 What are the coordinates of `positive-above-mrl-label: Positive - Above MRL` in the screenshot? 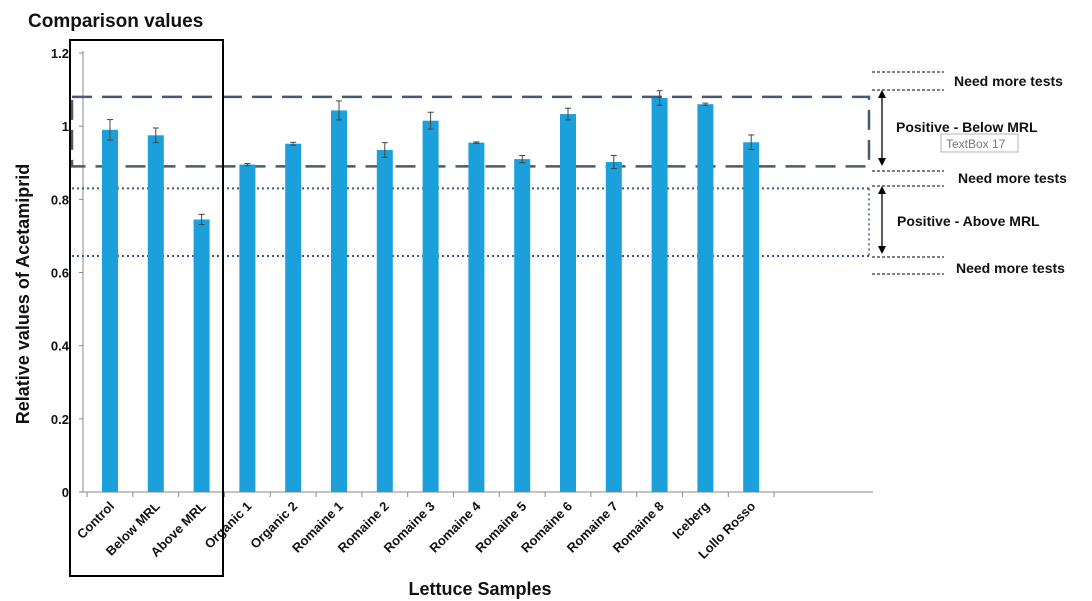 It's located at (968, 221).